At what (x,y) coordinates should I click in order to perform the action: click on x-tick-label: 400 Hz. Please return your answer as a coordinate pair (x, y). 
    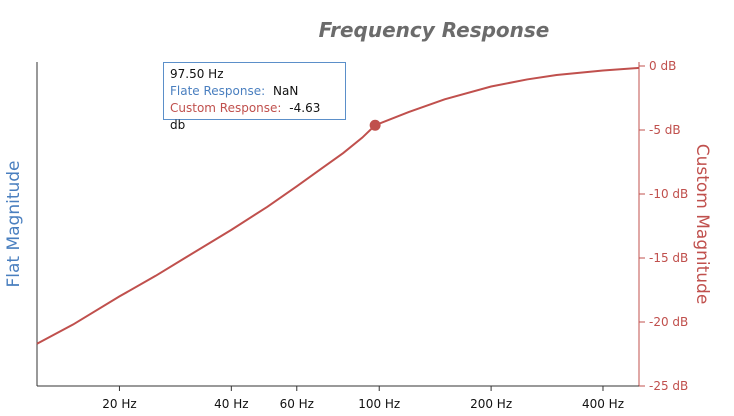
    Looking at the image, I should click on (603, 404).